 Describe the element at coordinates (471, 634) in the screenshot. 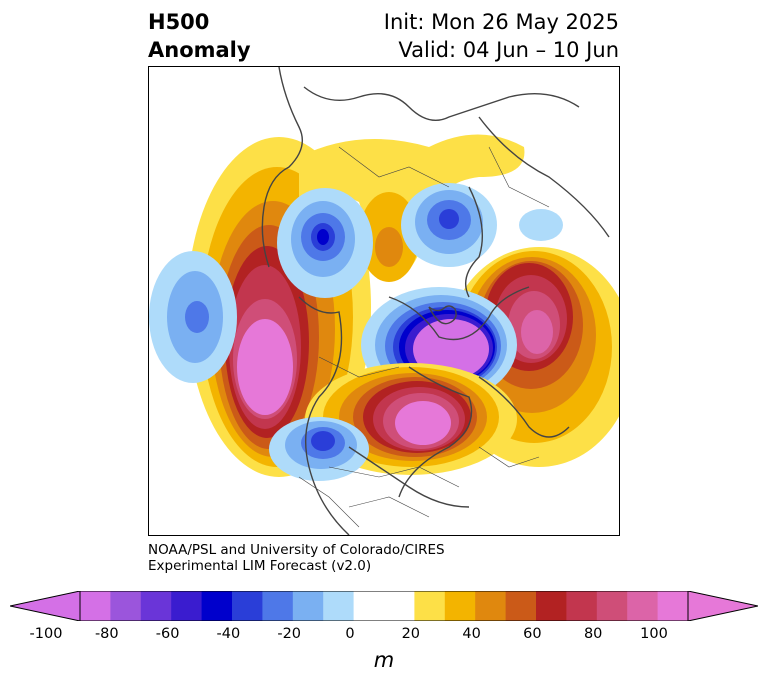

I see `colorbar-tick-label: 40` at that location.